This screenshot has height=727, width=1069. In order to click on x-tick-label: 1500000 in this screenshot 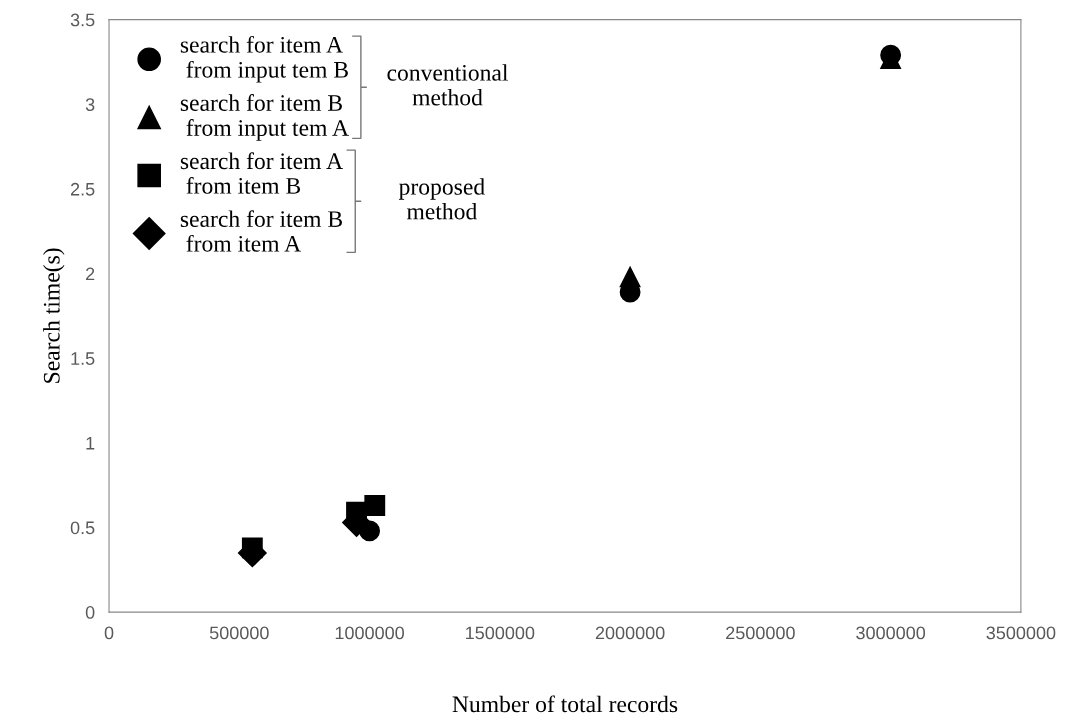, I will do `click(500, 633)`.